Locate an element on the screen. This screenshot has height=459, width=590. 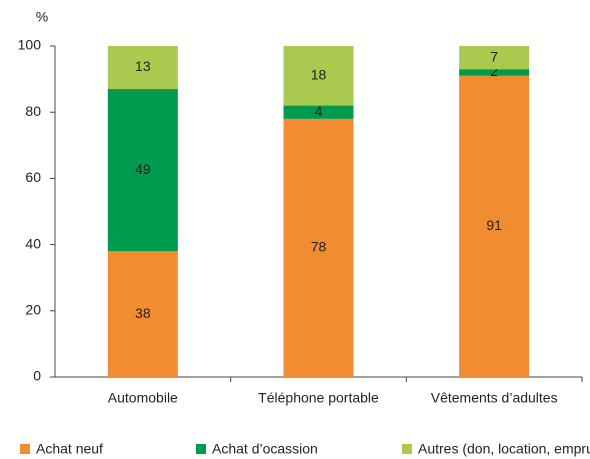
legend-label: Autres (don, location, emprunt…) is located at coordinates (504, 449).